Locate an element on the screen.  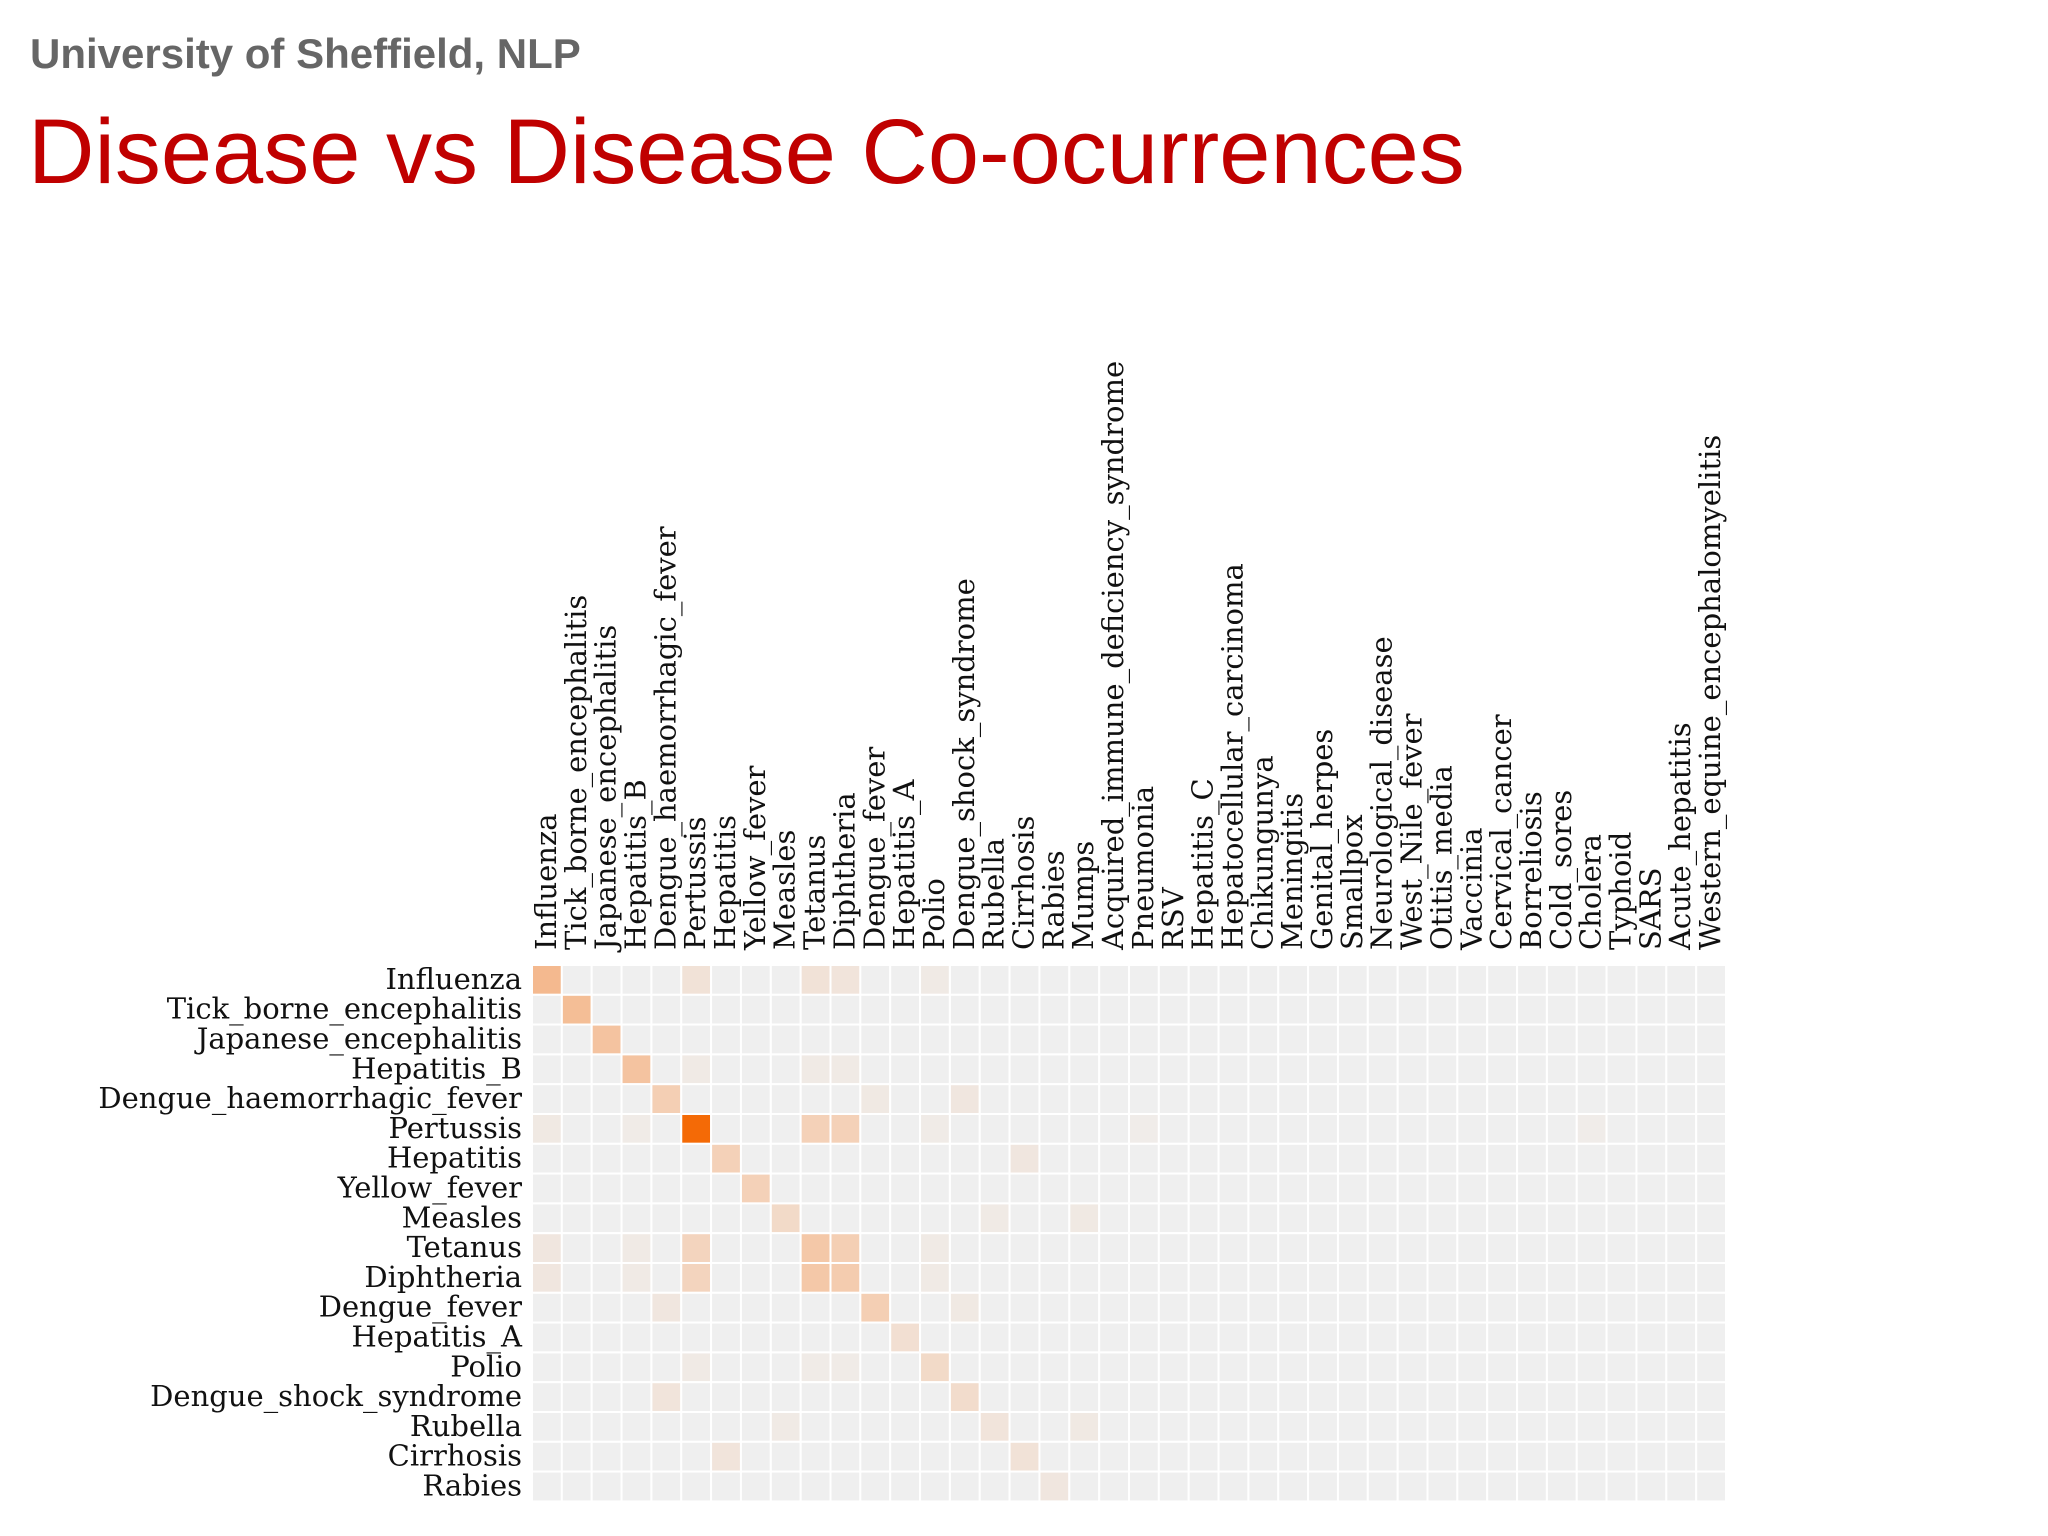
row-tick-label: Hepatitis is located at coordinates (454, 1158).